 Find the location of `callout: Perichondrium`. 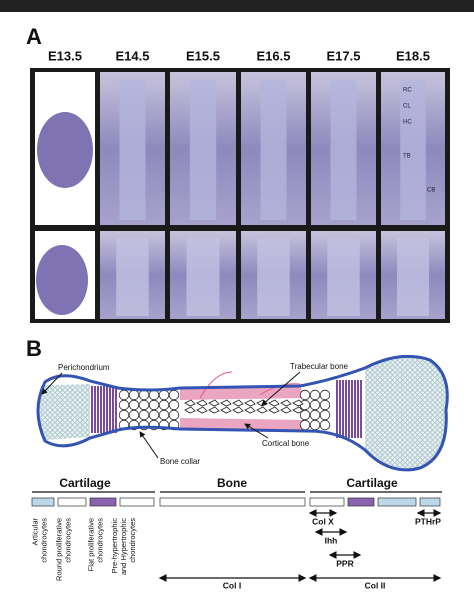

callout: Perichondrium is located at coordinates (84, 367).